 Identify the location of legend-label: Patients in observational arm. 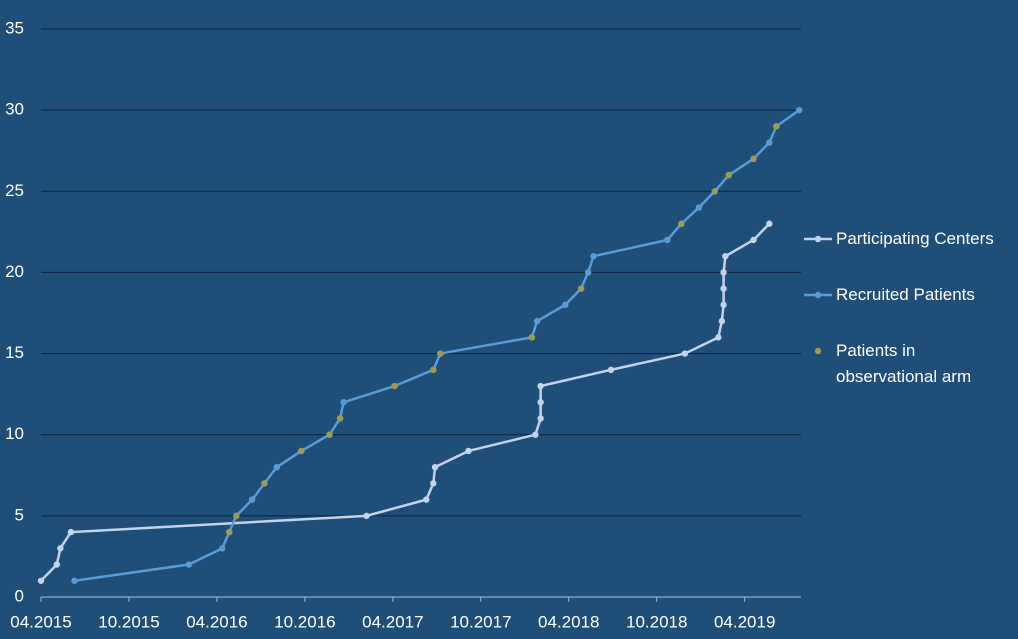
(904, 363).